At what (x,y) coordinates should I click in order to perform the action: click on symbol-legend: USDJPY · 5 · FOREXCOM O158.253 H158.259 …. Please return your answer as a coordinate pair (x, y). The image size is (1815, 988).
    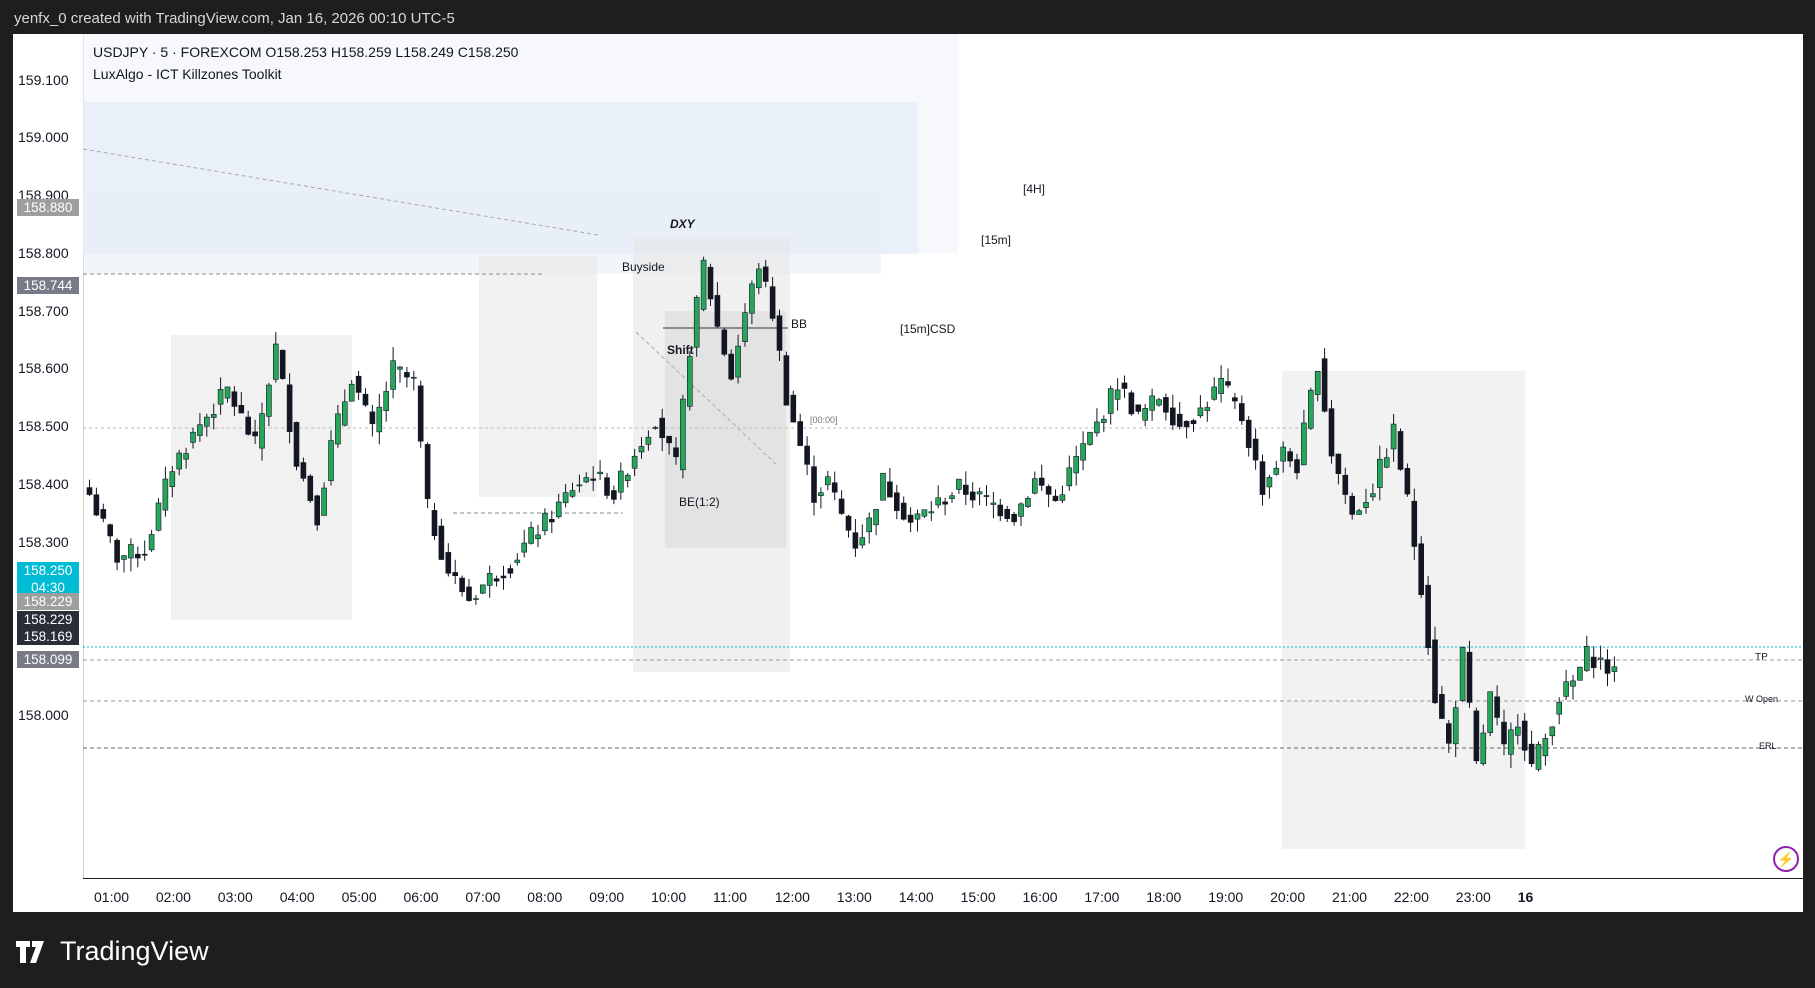
    Looking at the image, I should click on (306, 52).